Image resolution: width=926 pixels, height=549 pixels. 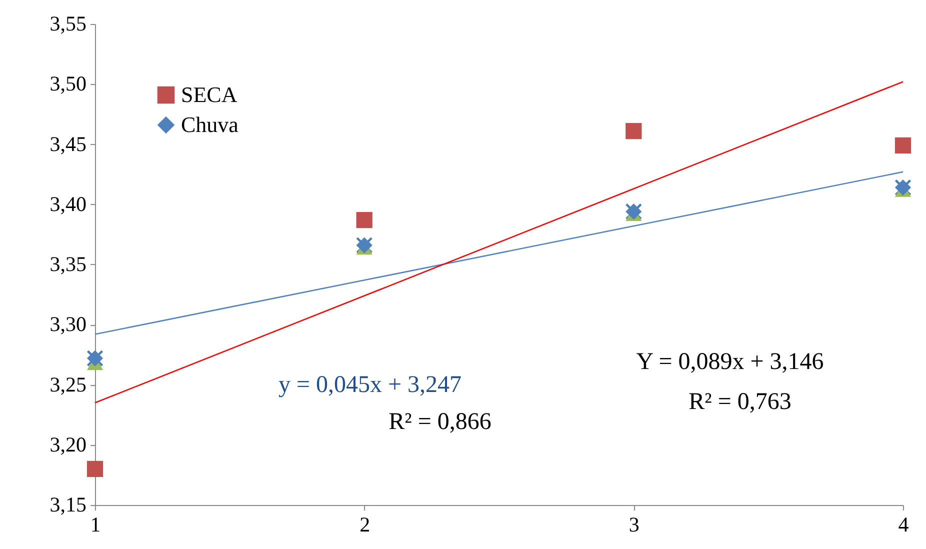 What do you see at coordinates (68, 144) in the screenshot?
I see `y-tick-label: 3,45` at bounding box center [68, 144].